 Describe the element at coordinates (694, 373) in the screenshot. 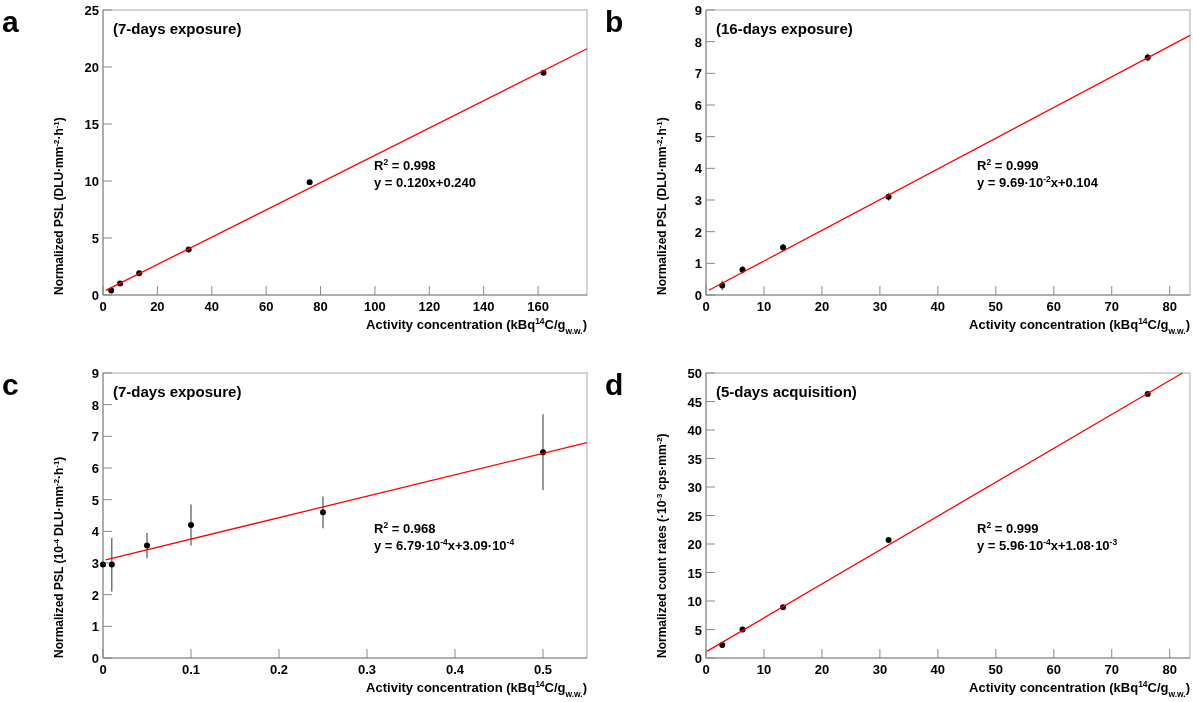

I see `y-tick-label: 50` at that location.